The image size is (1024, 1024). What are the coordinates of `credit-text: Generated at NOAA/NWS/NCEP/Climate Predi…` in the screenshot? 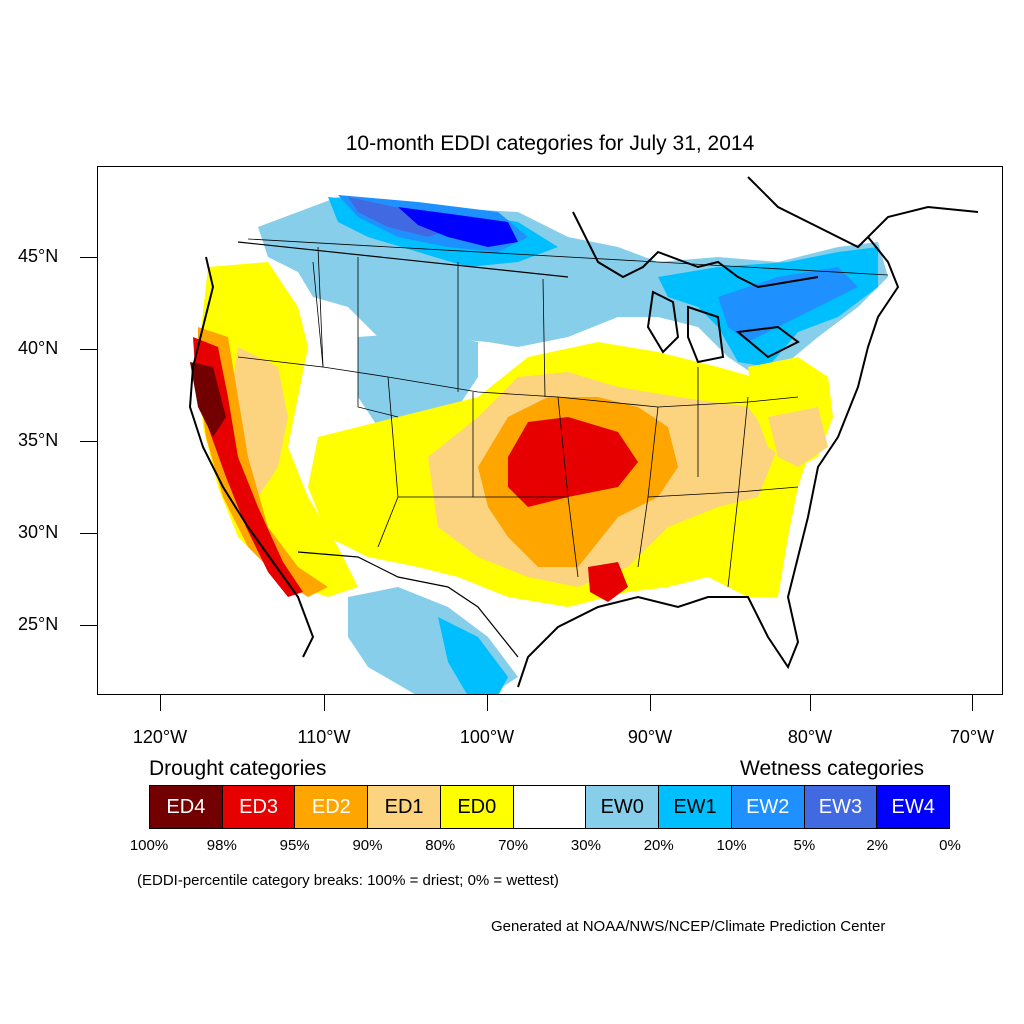 It's located at (688, 926).